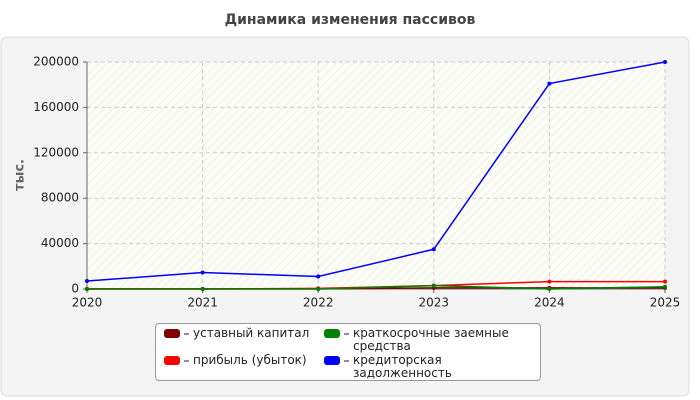 The height and width of the screenshot is (400, 700). Describe the element at coordinates (251, 333) in the screenshot. I see `legend-label: уставный капитал` at that location.